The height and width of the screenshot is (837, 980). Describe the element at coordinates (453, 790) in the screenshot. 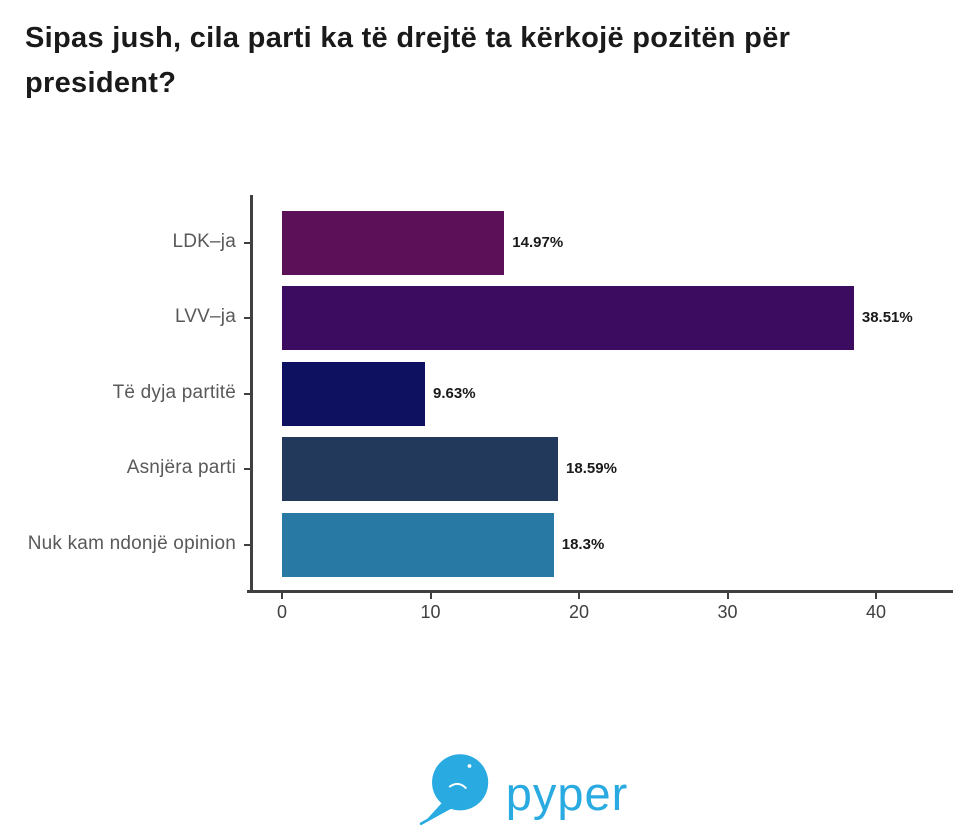

I see `bird-in-circle-icon` at that location.